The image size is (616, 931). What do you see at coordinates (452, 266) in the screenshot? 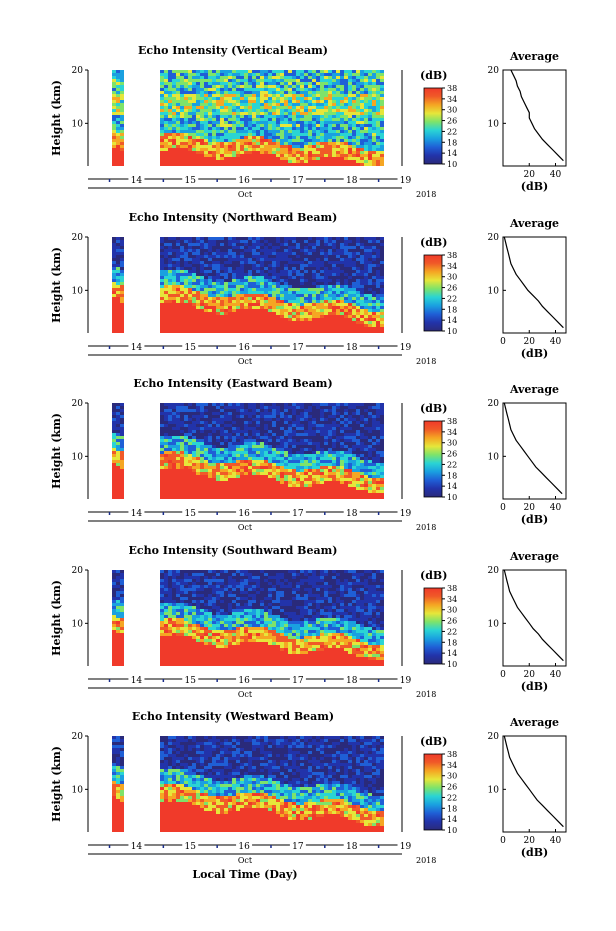
I see `colorbar-tick-label: 34` at bounding box center [452, 266].